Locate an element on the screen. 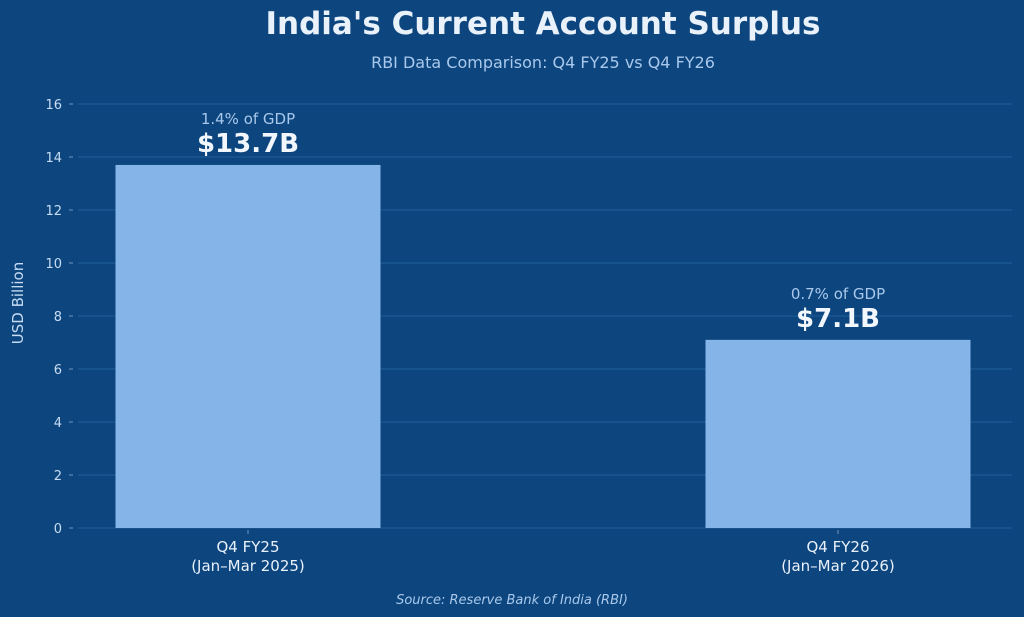 The width and height of the screenshot is (1024, 617). y-tick-label: 8 is located at coordinates (58, 317).